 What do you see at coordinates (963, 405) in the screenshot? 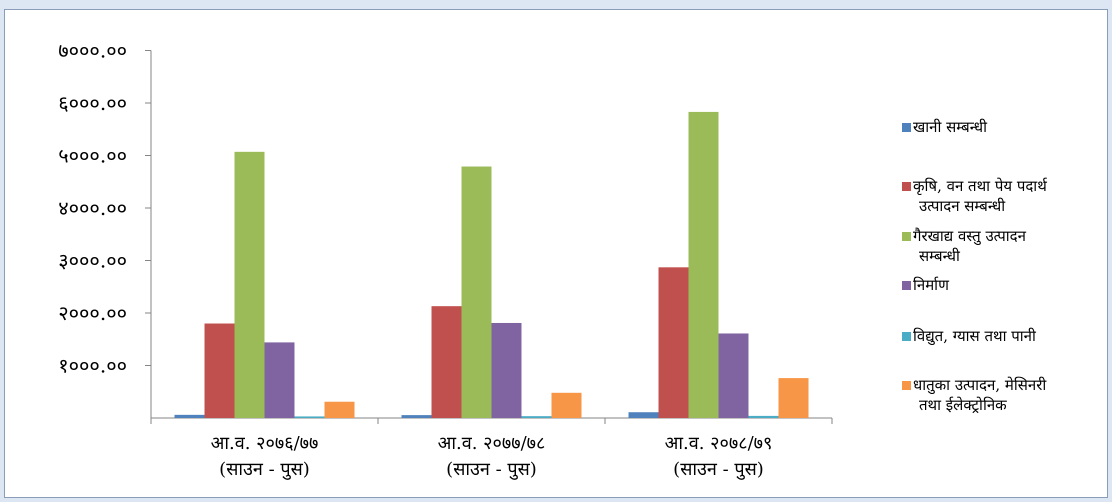
I see `legend-label: तथा ईलेक्ट्रोनिक` at bounding box center [963, 405].